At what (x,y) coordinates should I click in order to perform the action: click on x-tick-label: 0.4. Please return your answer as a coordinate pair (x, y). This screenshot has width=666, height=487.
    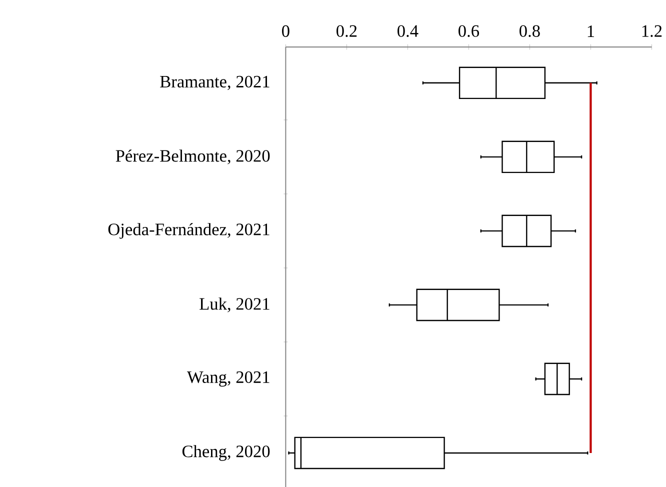
    Looking at the image, I should click on (408, 31).